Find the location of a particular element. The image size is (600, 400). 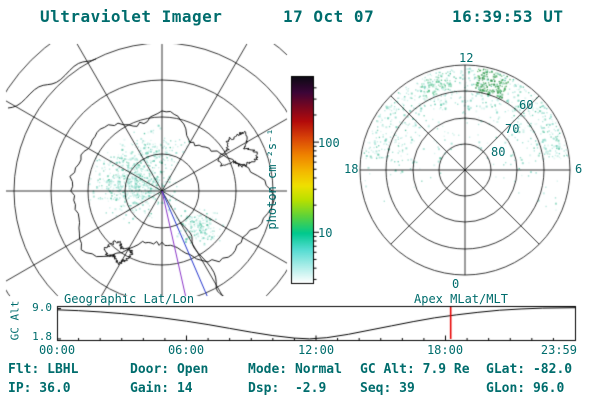

mlt-label-18: 18 is located at coordinates (351, 169).